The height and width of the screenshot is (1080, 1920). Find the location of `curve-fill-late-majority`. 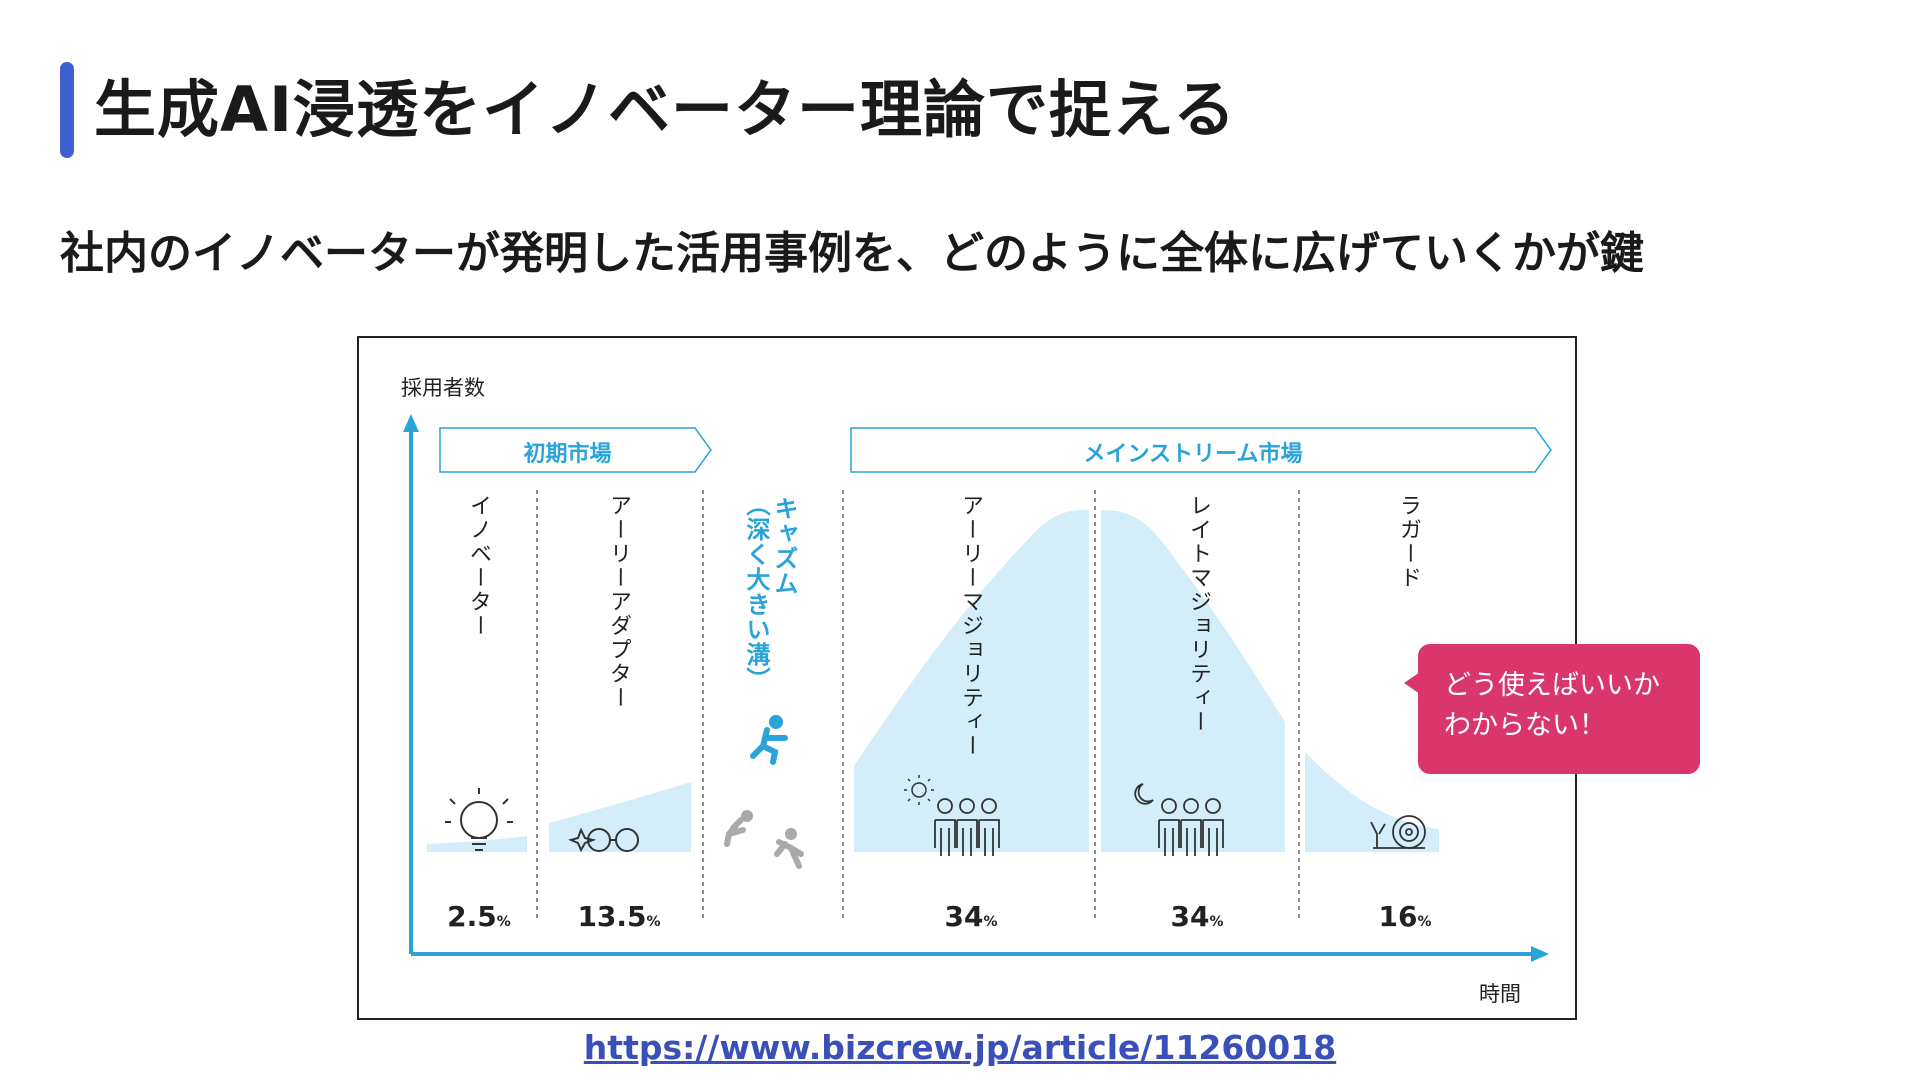

curve-fill-late-majority is located at coordinates (1193, 681).